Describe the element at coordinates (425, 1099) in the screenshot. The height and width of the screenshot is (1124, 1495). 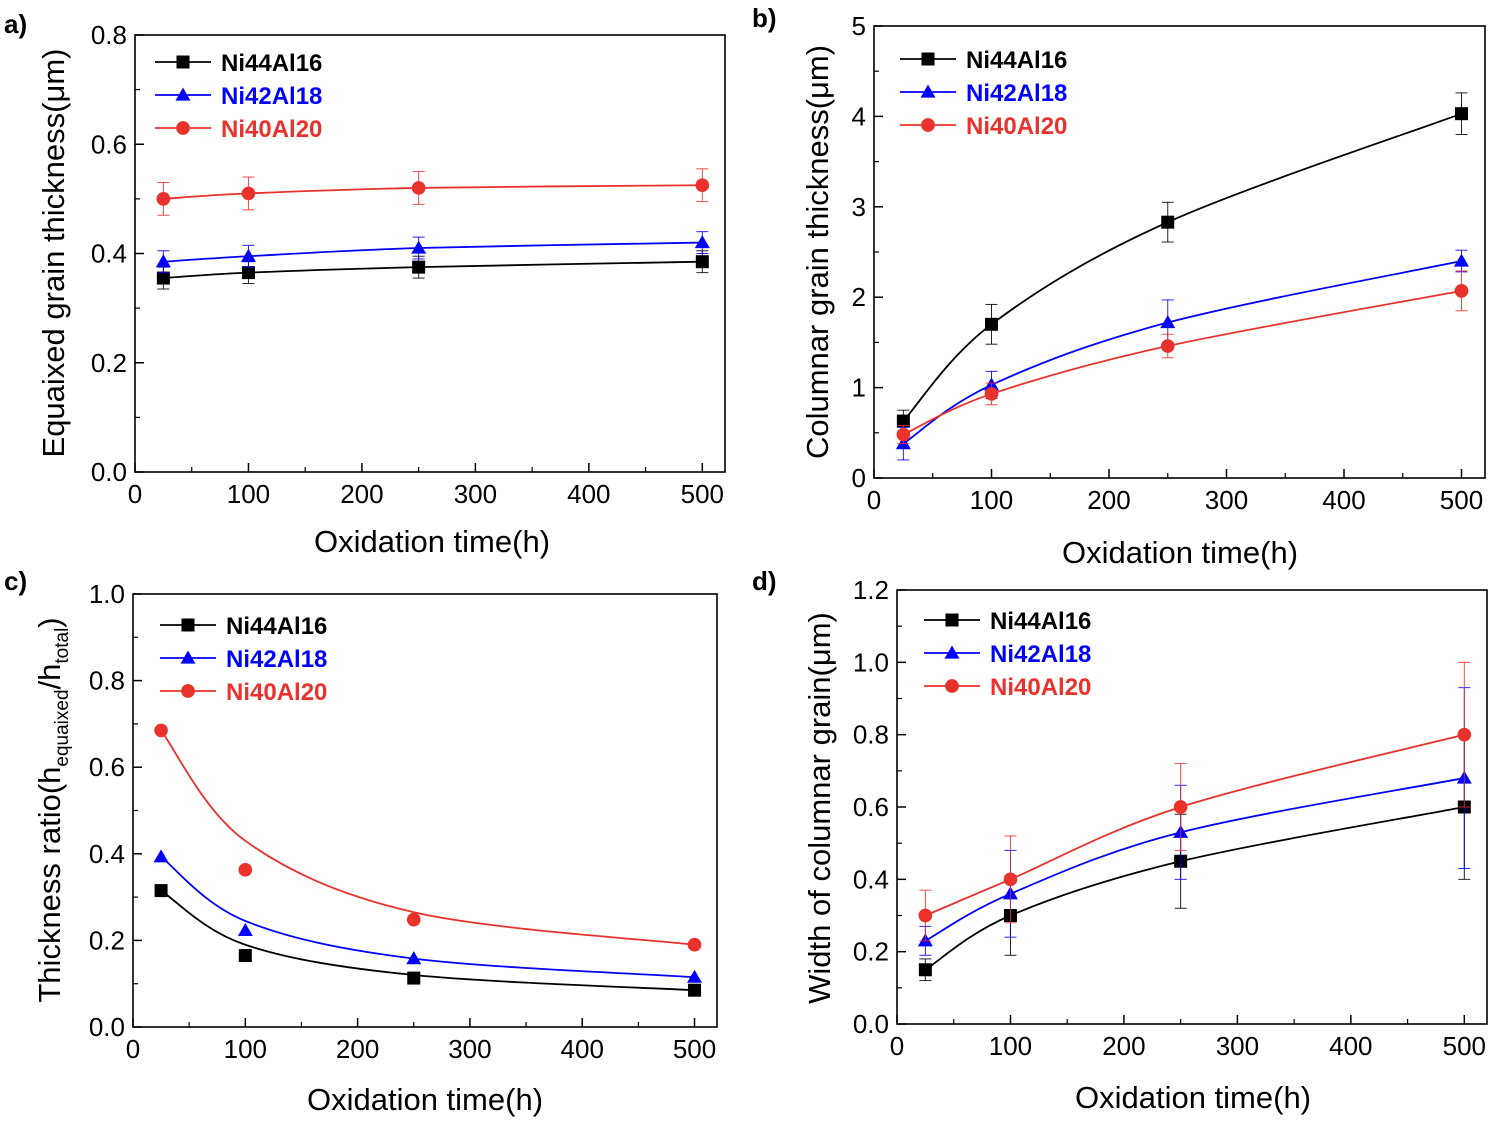
I see `panel-c-x-axis-label: Oxidation time(h)` at that location.